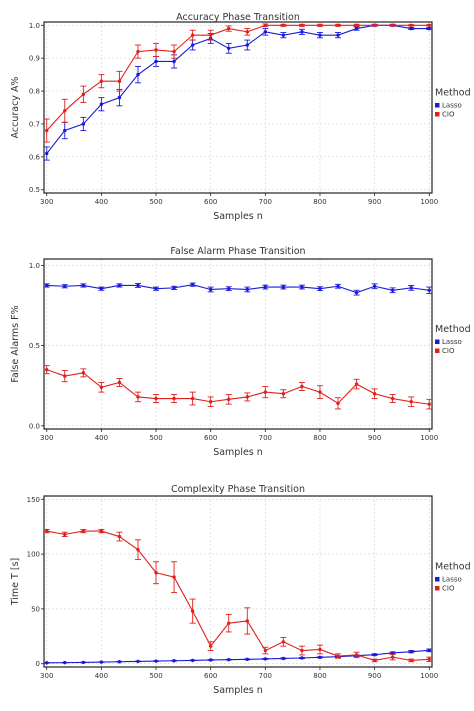 The image size is (474, 711). Describe the element at coordinates (33, 500) in the screenshot. I see `y-tick-label: 150` at that location.